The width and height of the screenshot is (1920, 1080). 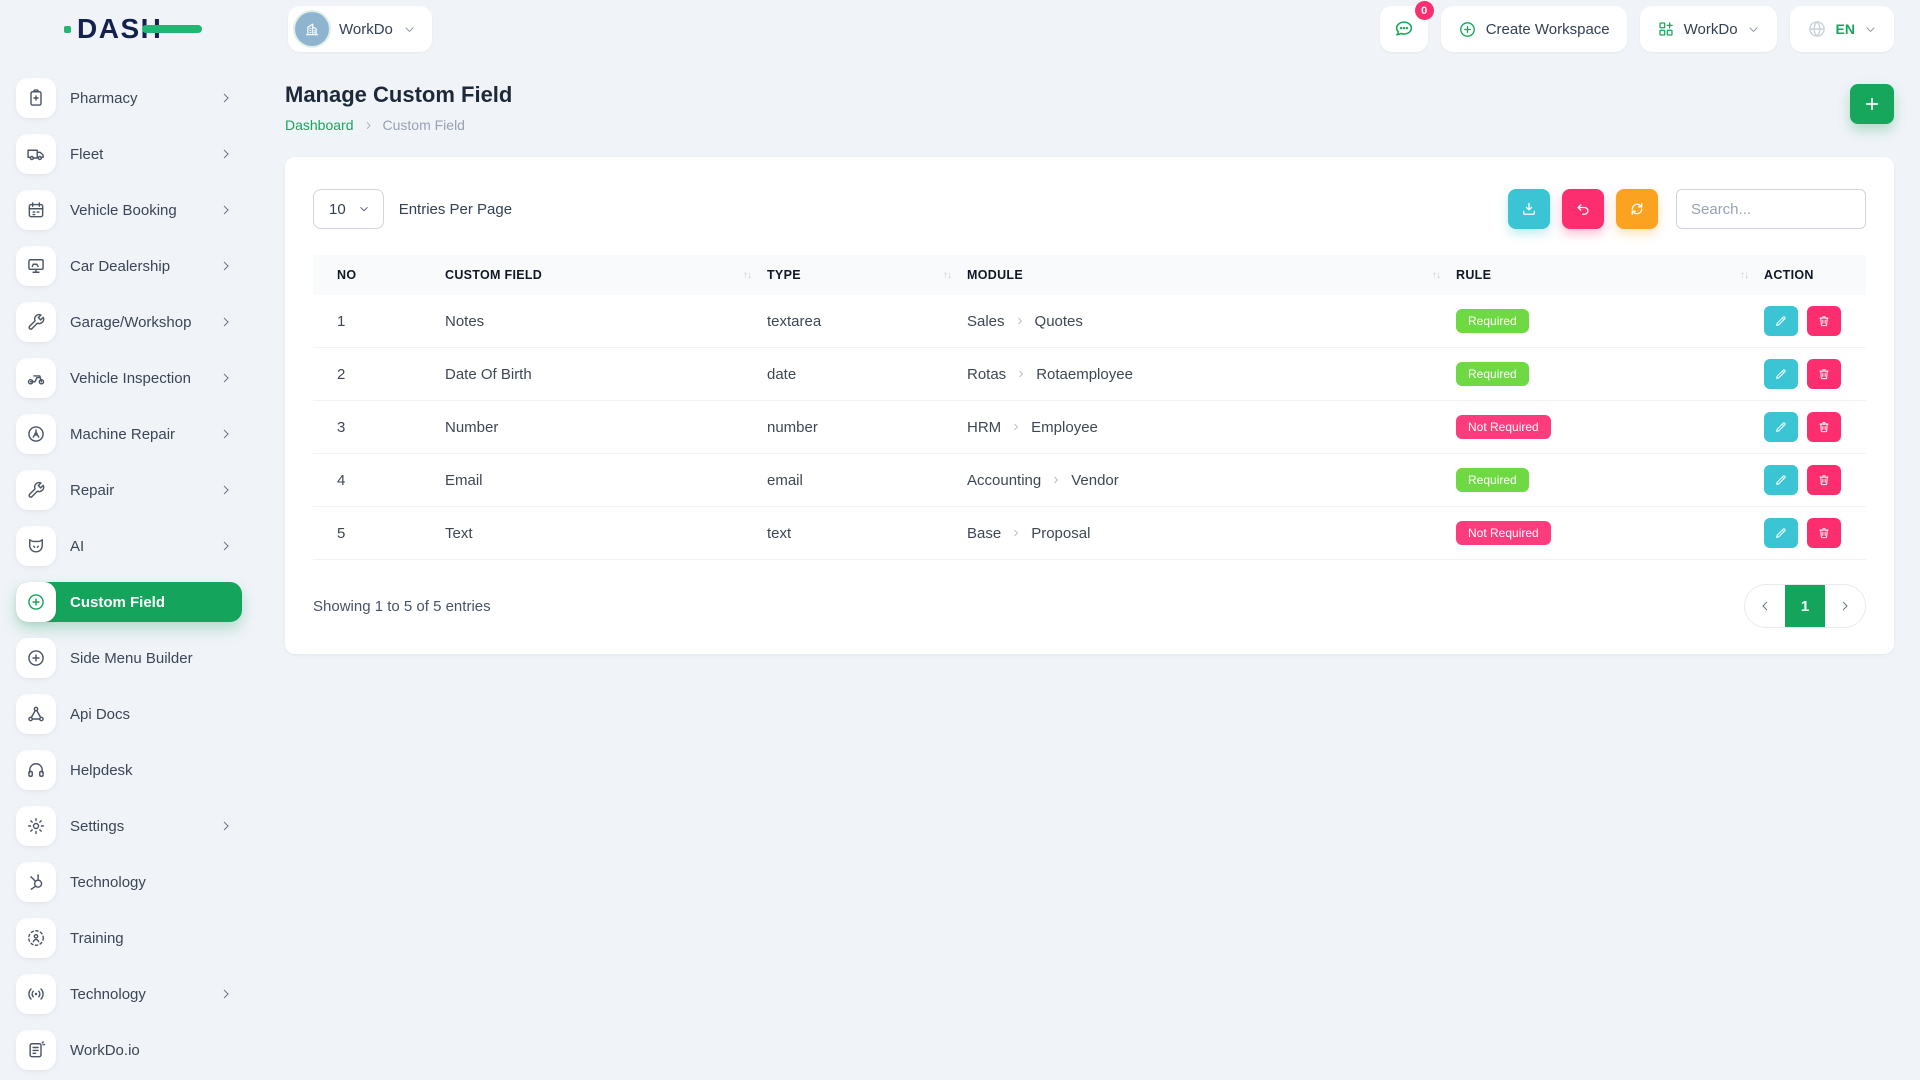 I want to click on chevron-left-icon, so click(x=1765, y=606).